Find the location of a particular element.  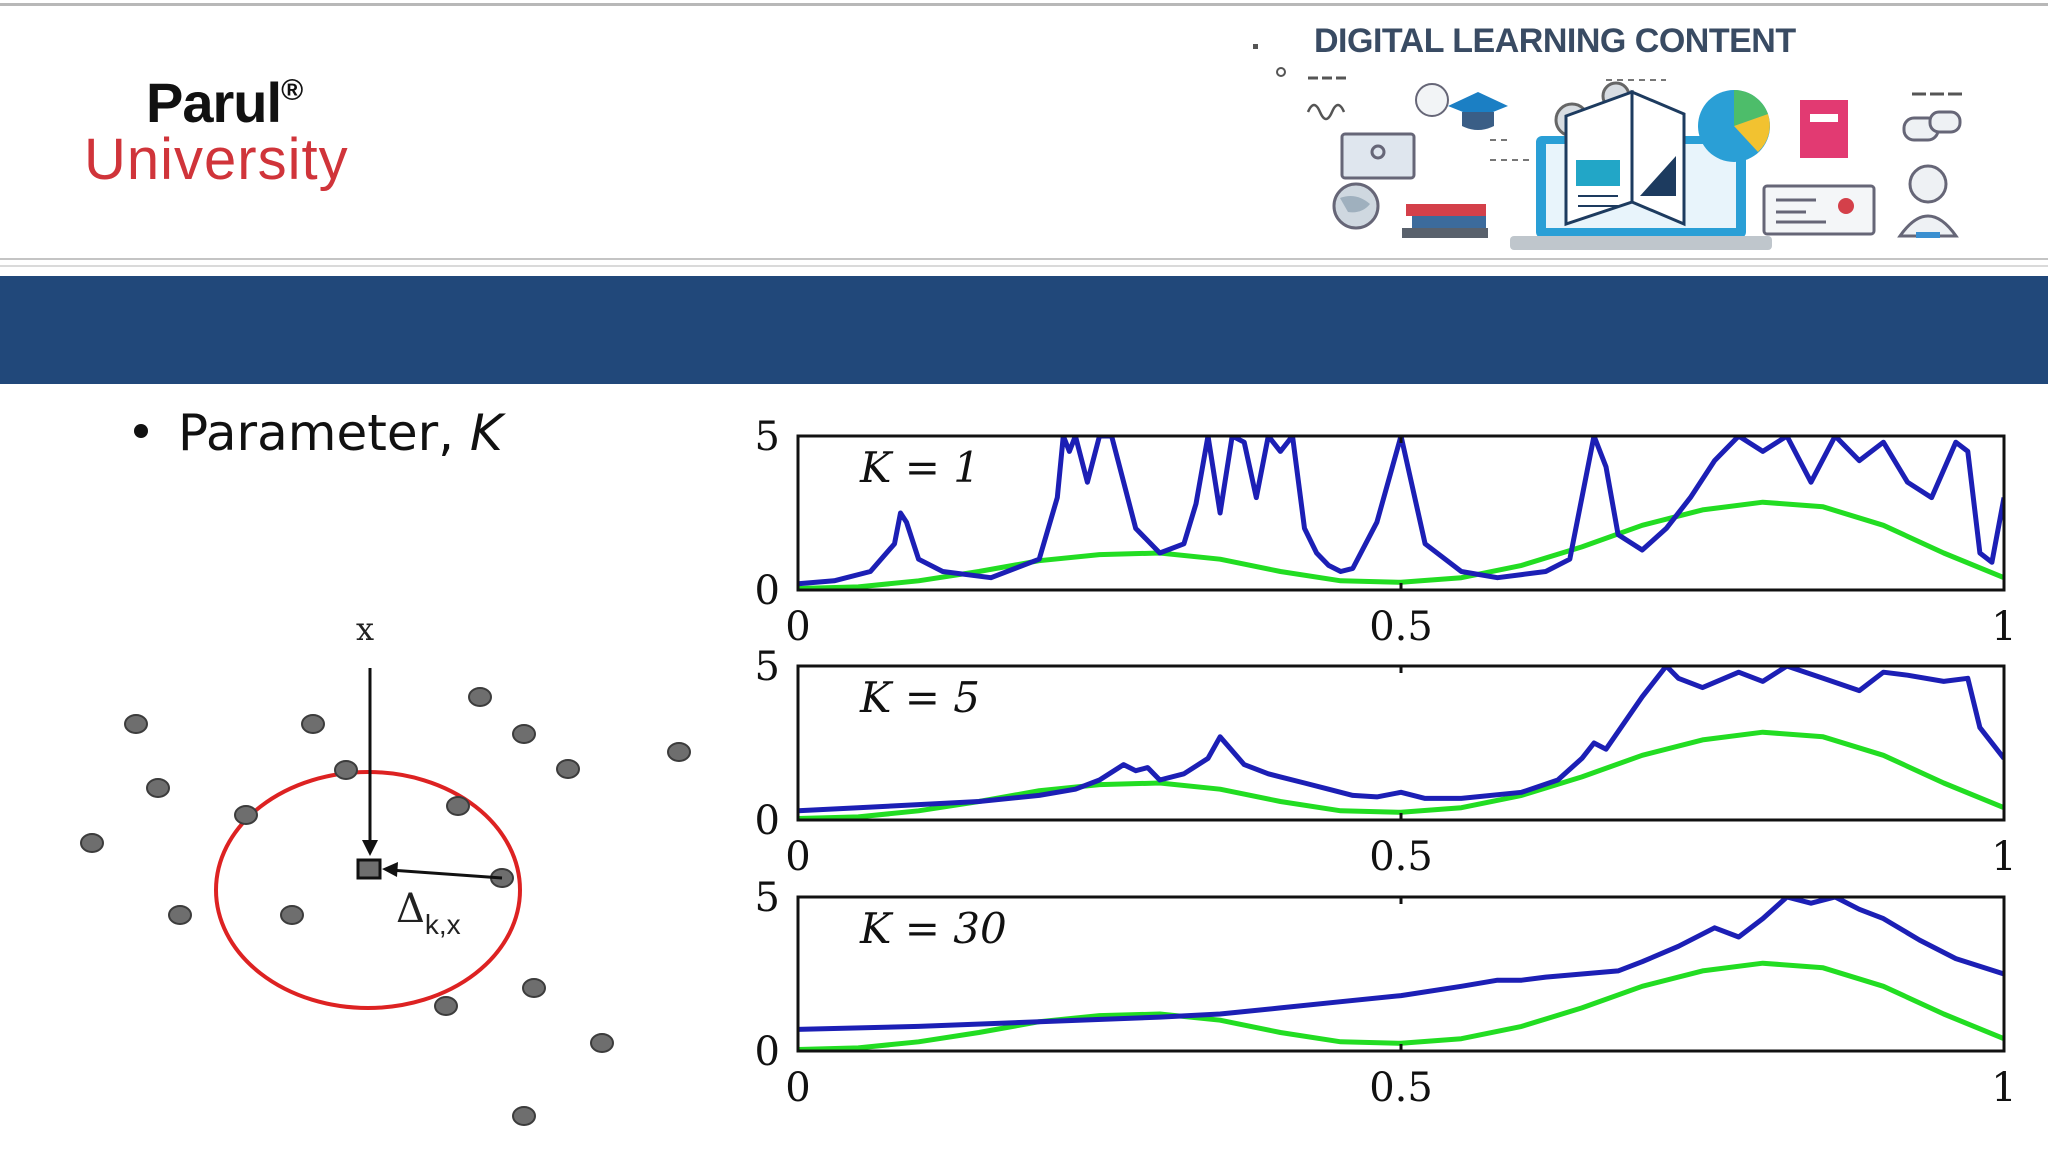

bullet-dot is located at coordinates (141, 431).